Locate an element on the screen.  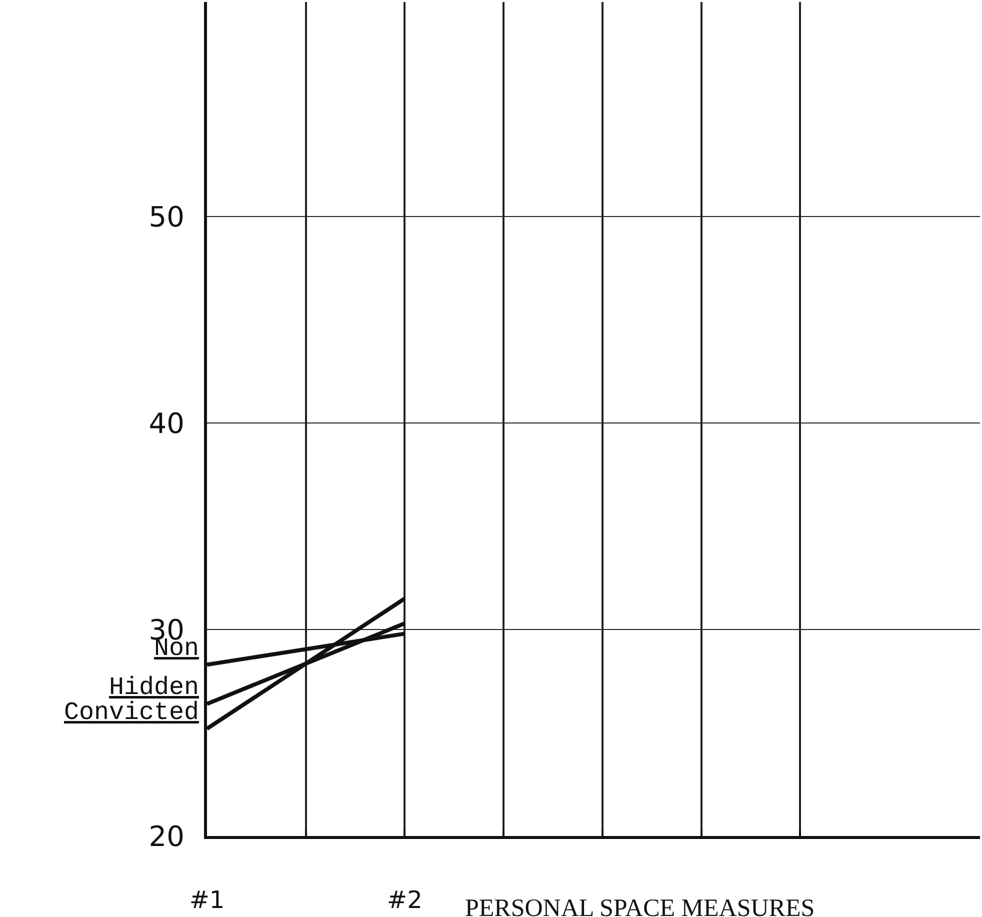
y-tick-label: 20 is located at coordinates (166, 836).